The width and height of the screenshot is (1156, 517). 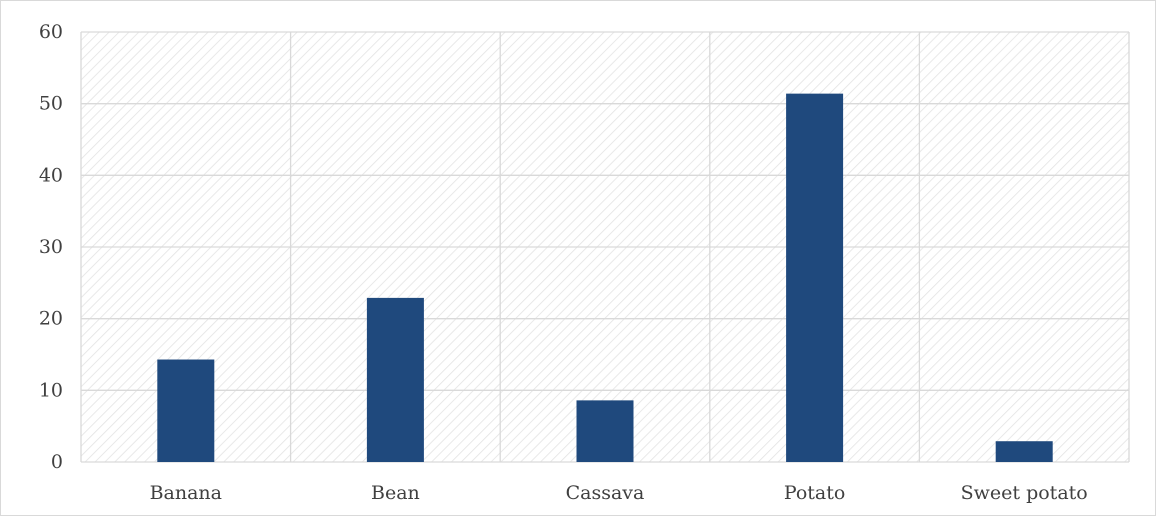 What do you see at coordinates (815, 493) in the screenshot?
I see `x-tick-label: Potato` at bounding box center [815, 493].